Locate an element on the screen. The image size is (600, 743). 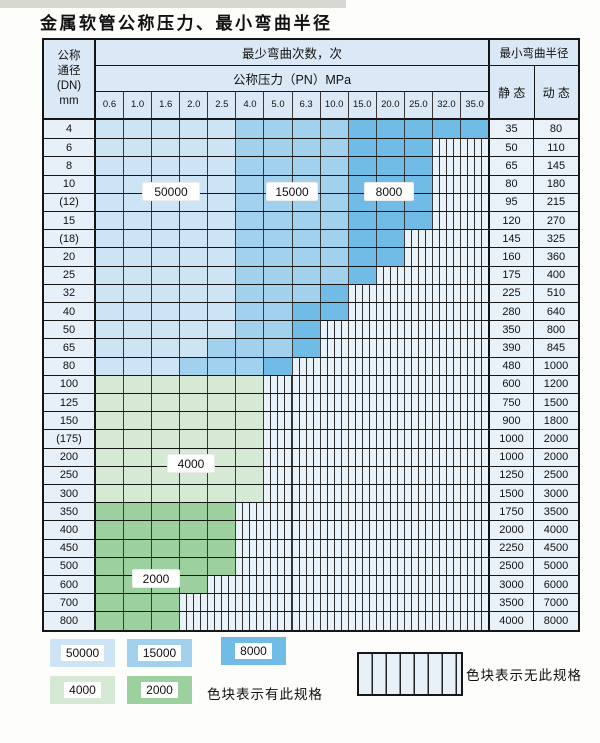
dn-cell: 350 is located at coordinates (70, 512).